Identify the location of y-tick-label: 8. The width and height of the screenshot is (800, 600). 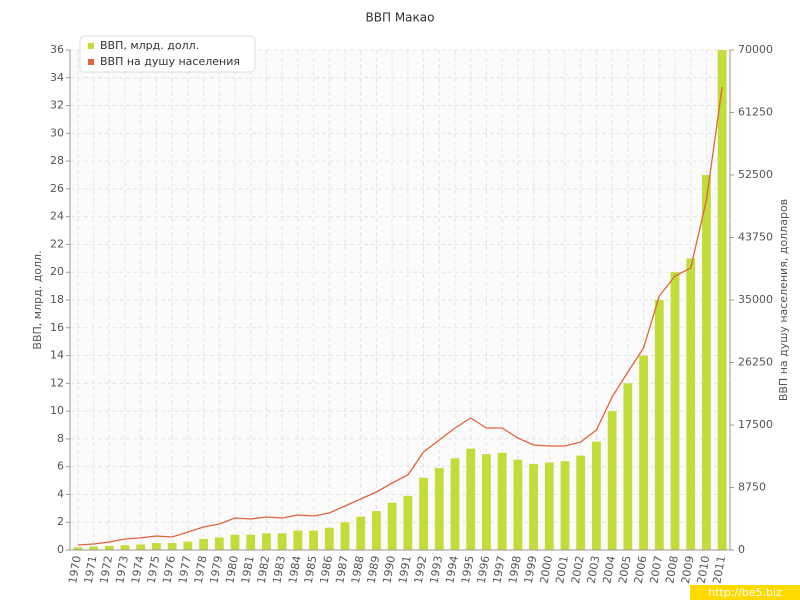
(60, 438).